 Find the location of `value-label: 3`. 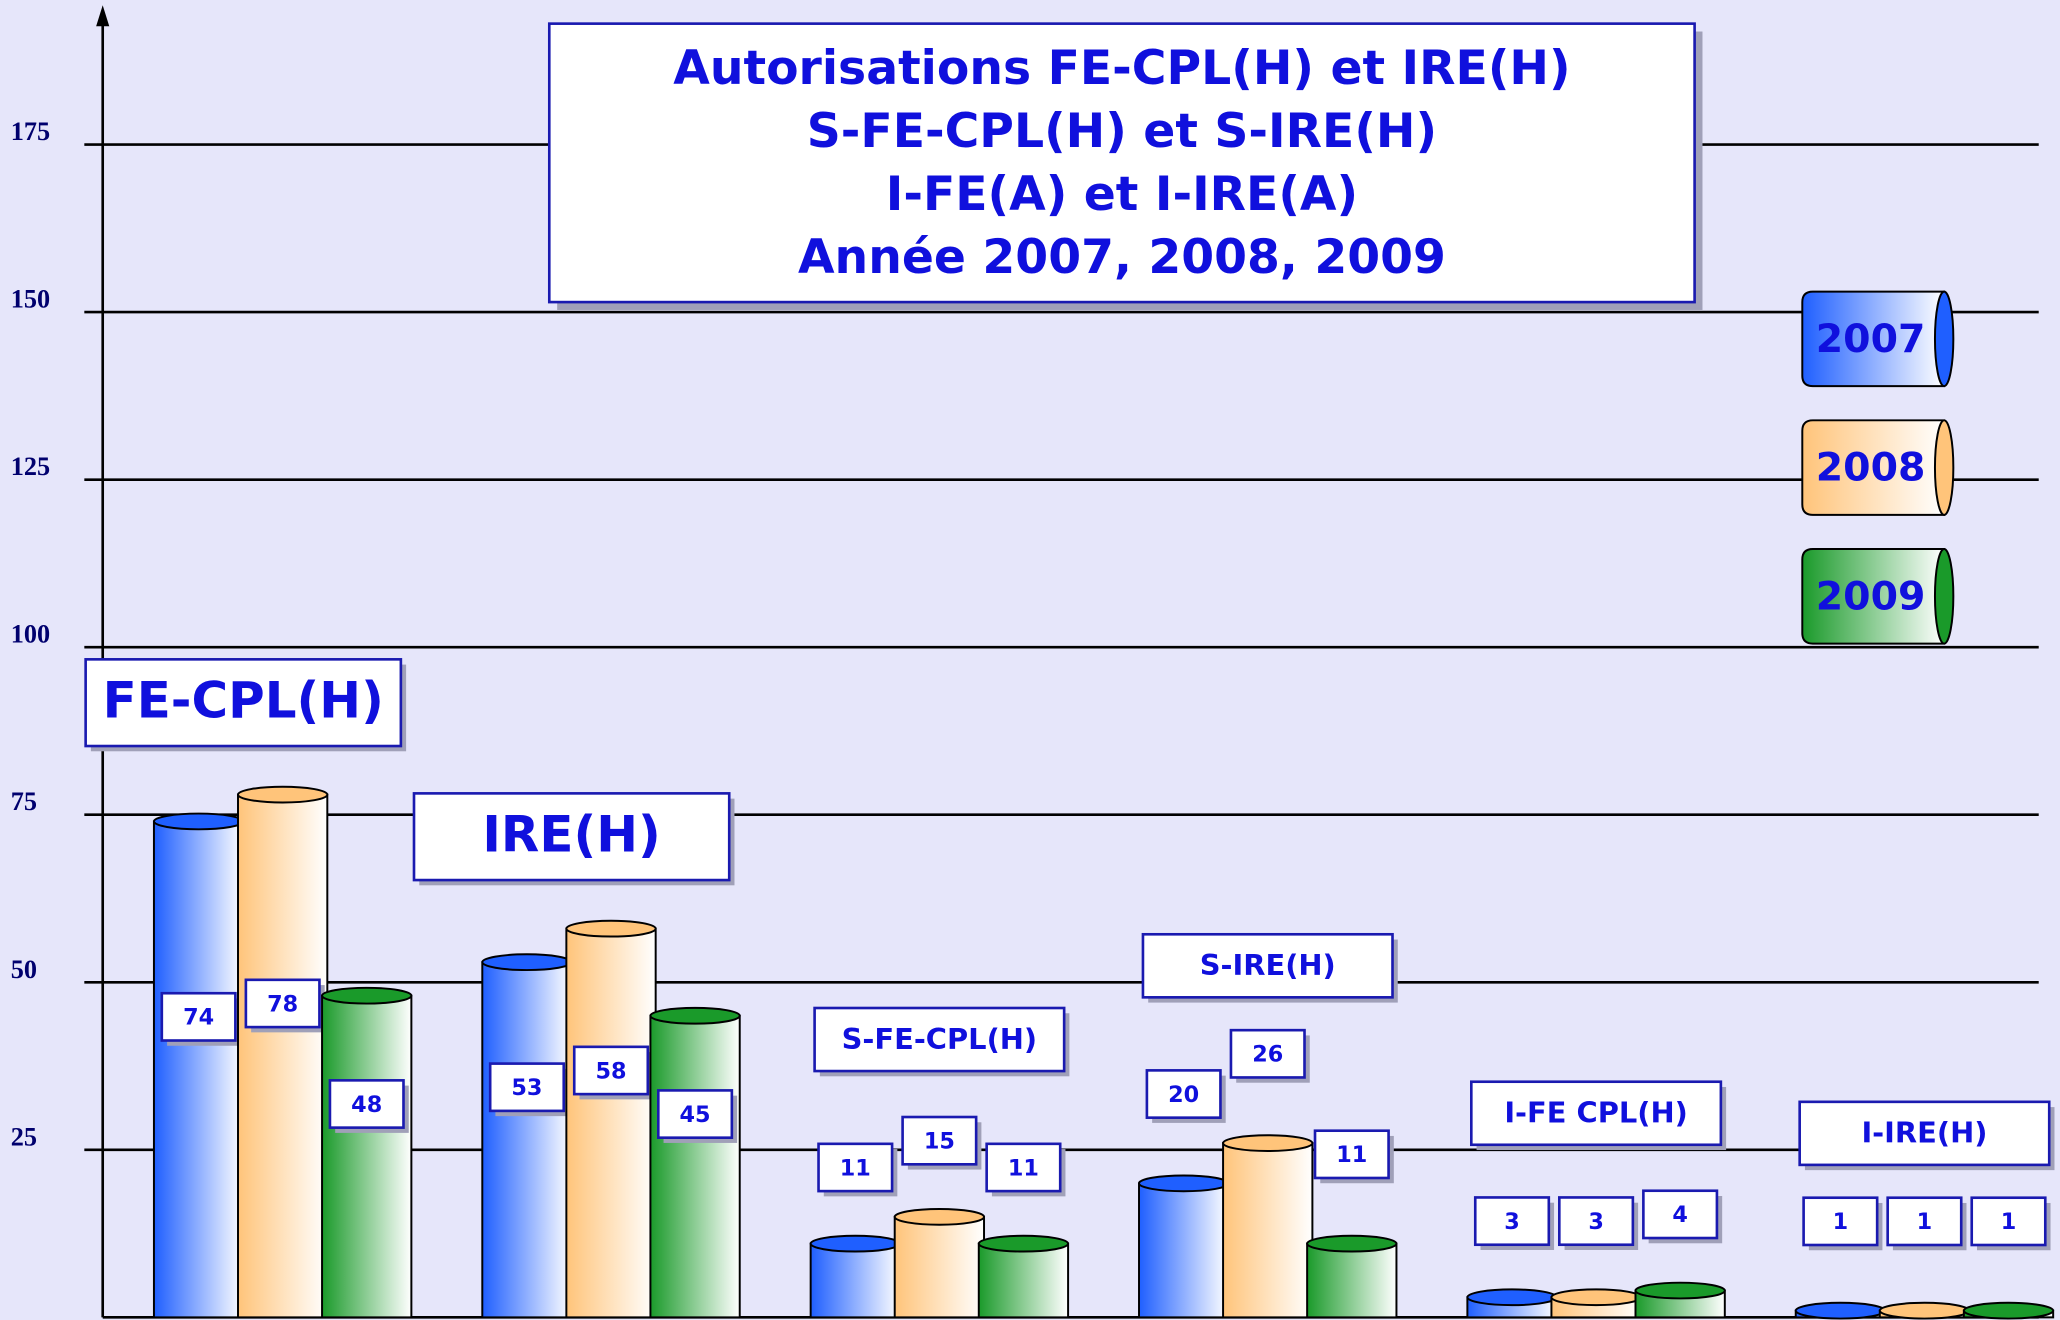

value-label: 3 is located at coordinates (1596, 1222).